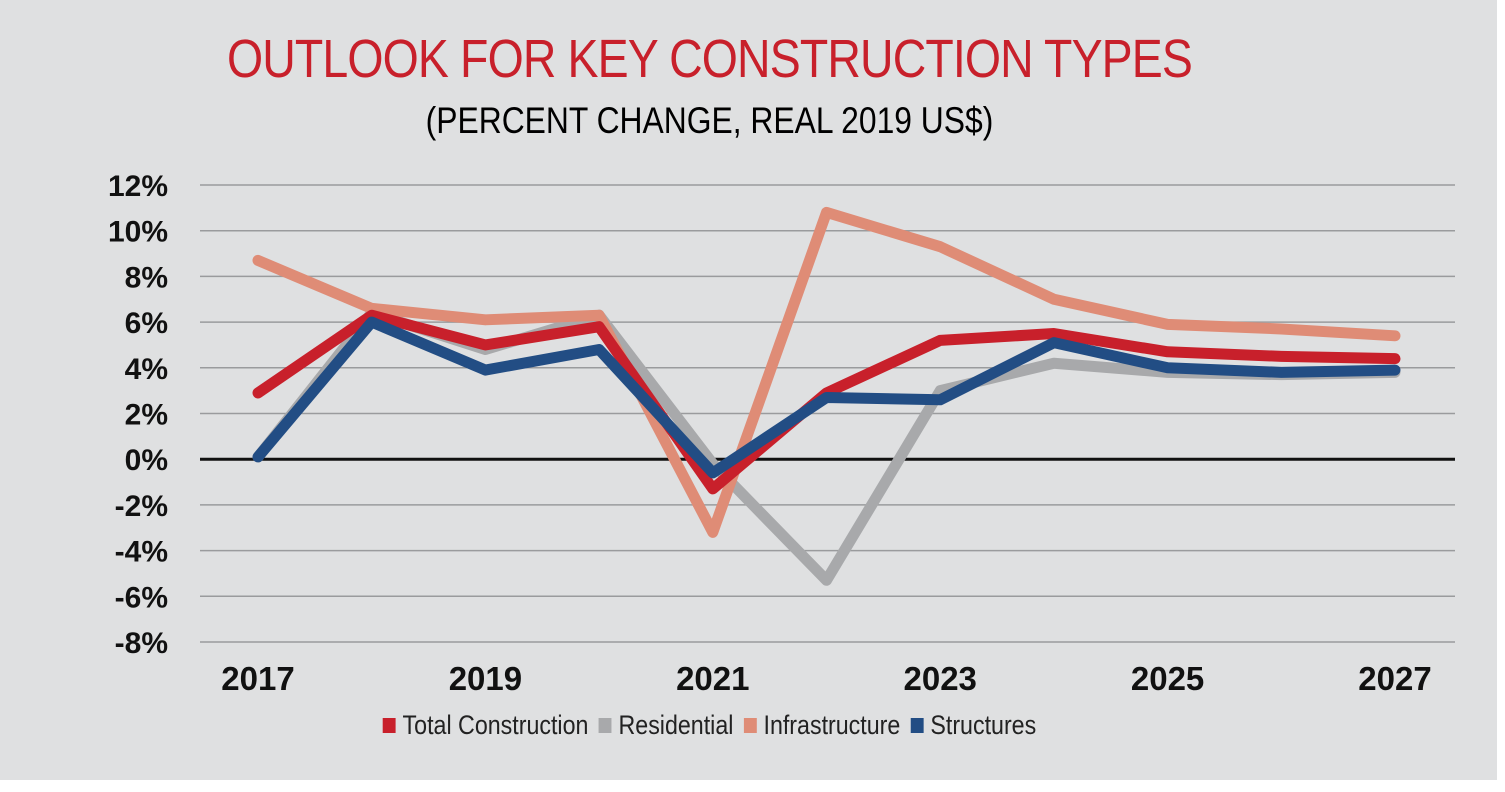  Describe the element at coordinates (939, 678) in the screenshot. I see `x-tick-label: 2023` at that location.